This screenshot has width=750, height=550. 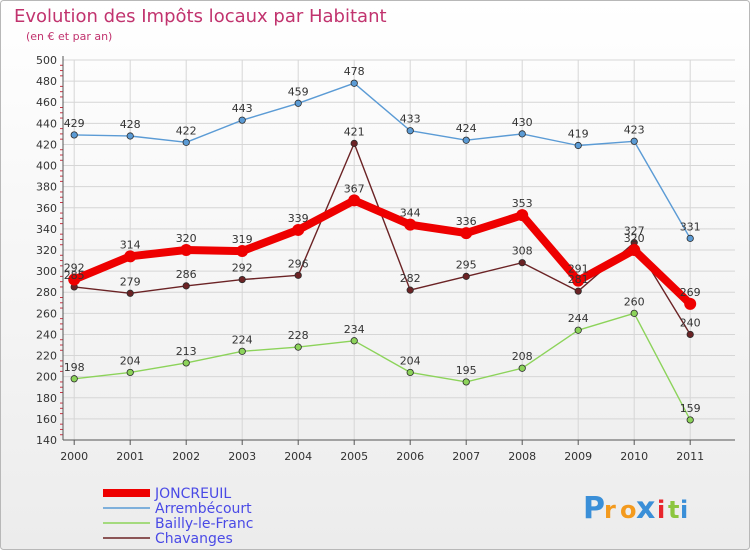 What do you see at coordinates (354, 456) in the screenshot?
I see `x-tick-label: 2005` at bounding box center [354, 456].